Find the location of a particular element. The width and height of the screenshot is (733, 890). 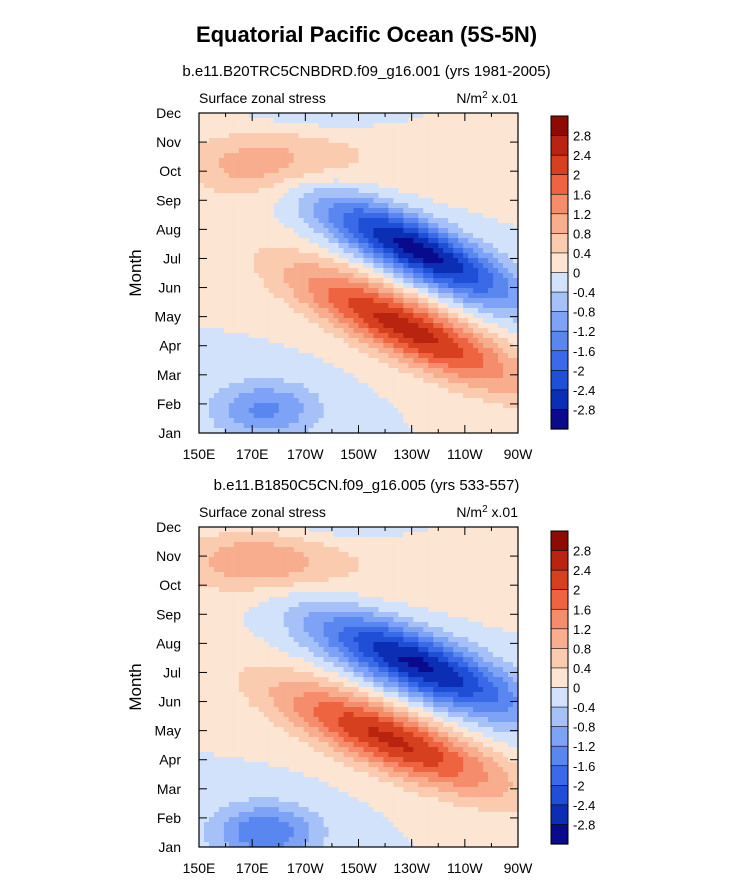

x-tick-label: 110W is located at coordinates (465, 454).